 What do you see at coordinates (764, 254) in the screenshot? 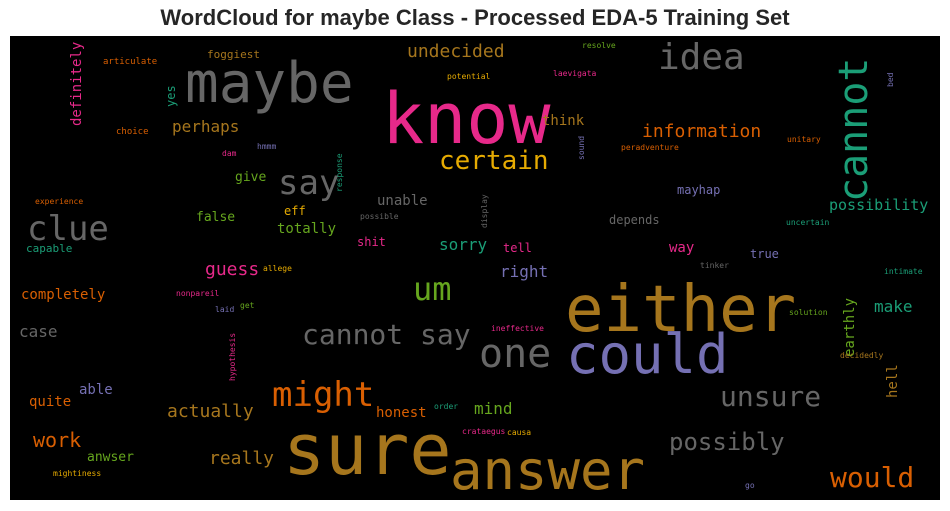
I see `word-true: true` at bounding box center [764, 254].